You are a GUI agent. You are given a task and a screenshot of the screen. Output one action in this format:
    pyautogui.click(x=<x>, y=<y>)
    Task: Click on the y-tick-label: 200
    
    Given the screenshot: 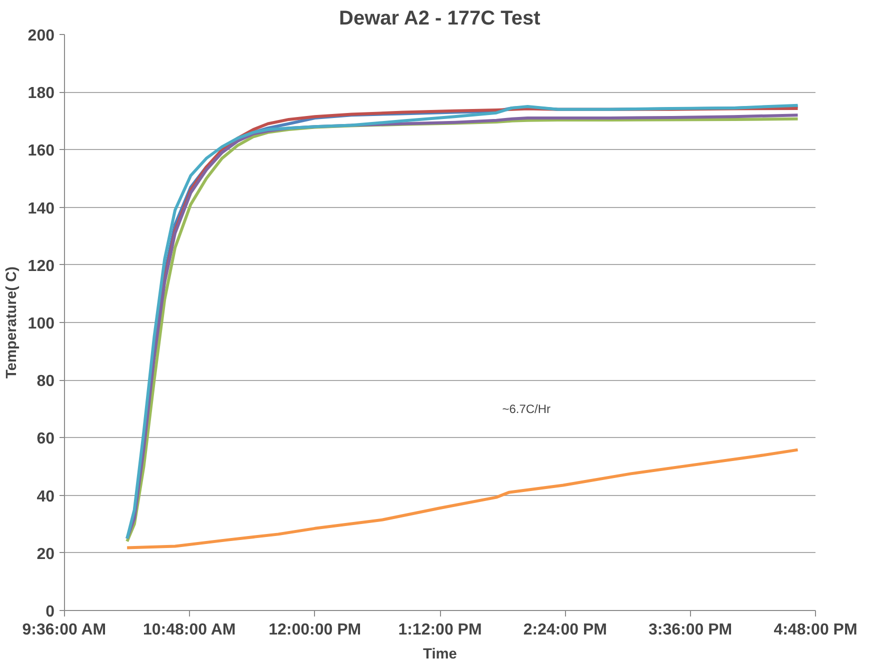 What is the action you would take?
    pyautogui.click(x=41, y=36)
    